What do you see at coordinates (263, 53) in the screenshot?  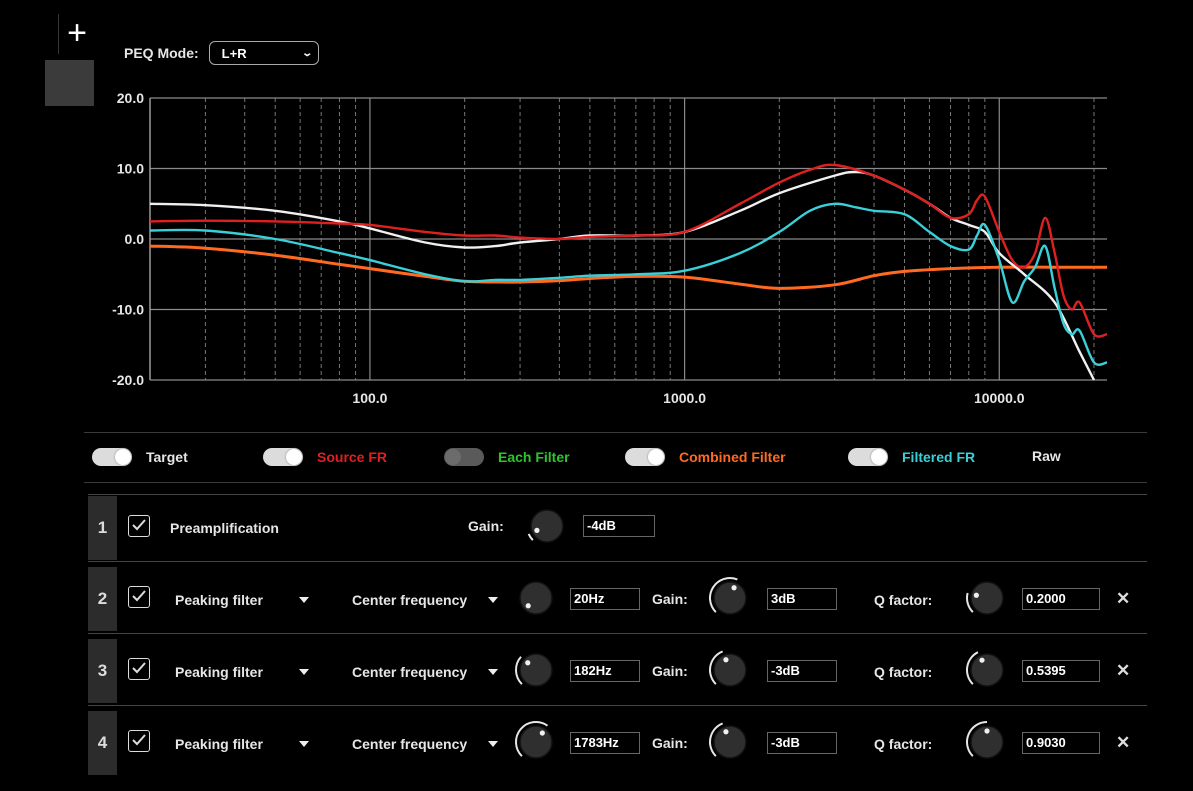 I see `peq-mode-select: L+R ⌄` at bounding box center [263, 53].